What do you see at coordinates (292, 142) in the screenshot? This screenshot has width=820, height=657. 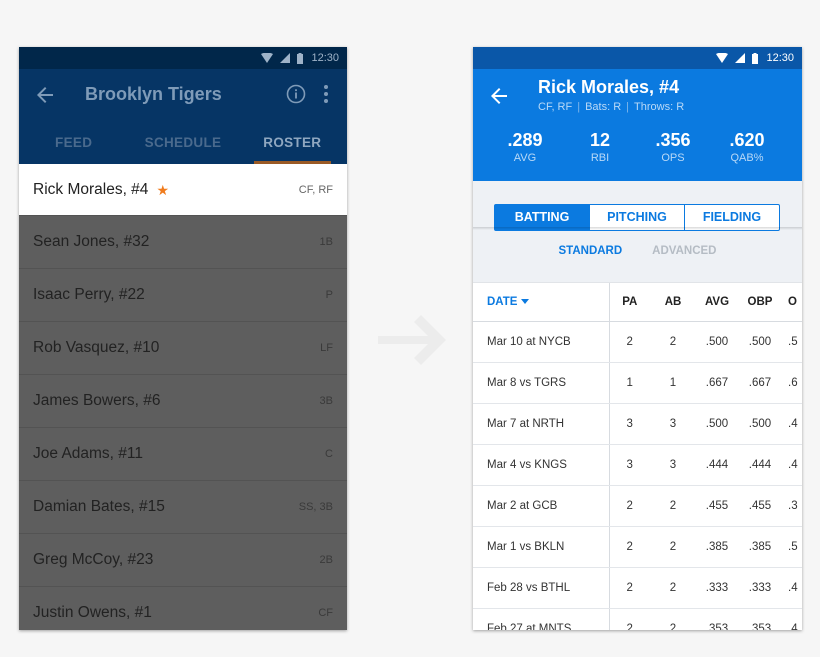 I see `tab-roster: ROSTER` at bounding box center [292, 142].